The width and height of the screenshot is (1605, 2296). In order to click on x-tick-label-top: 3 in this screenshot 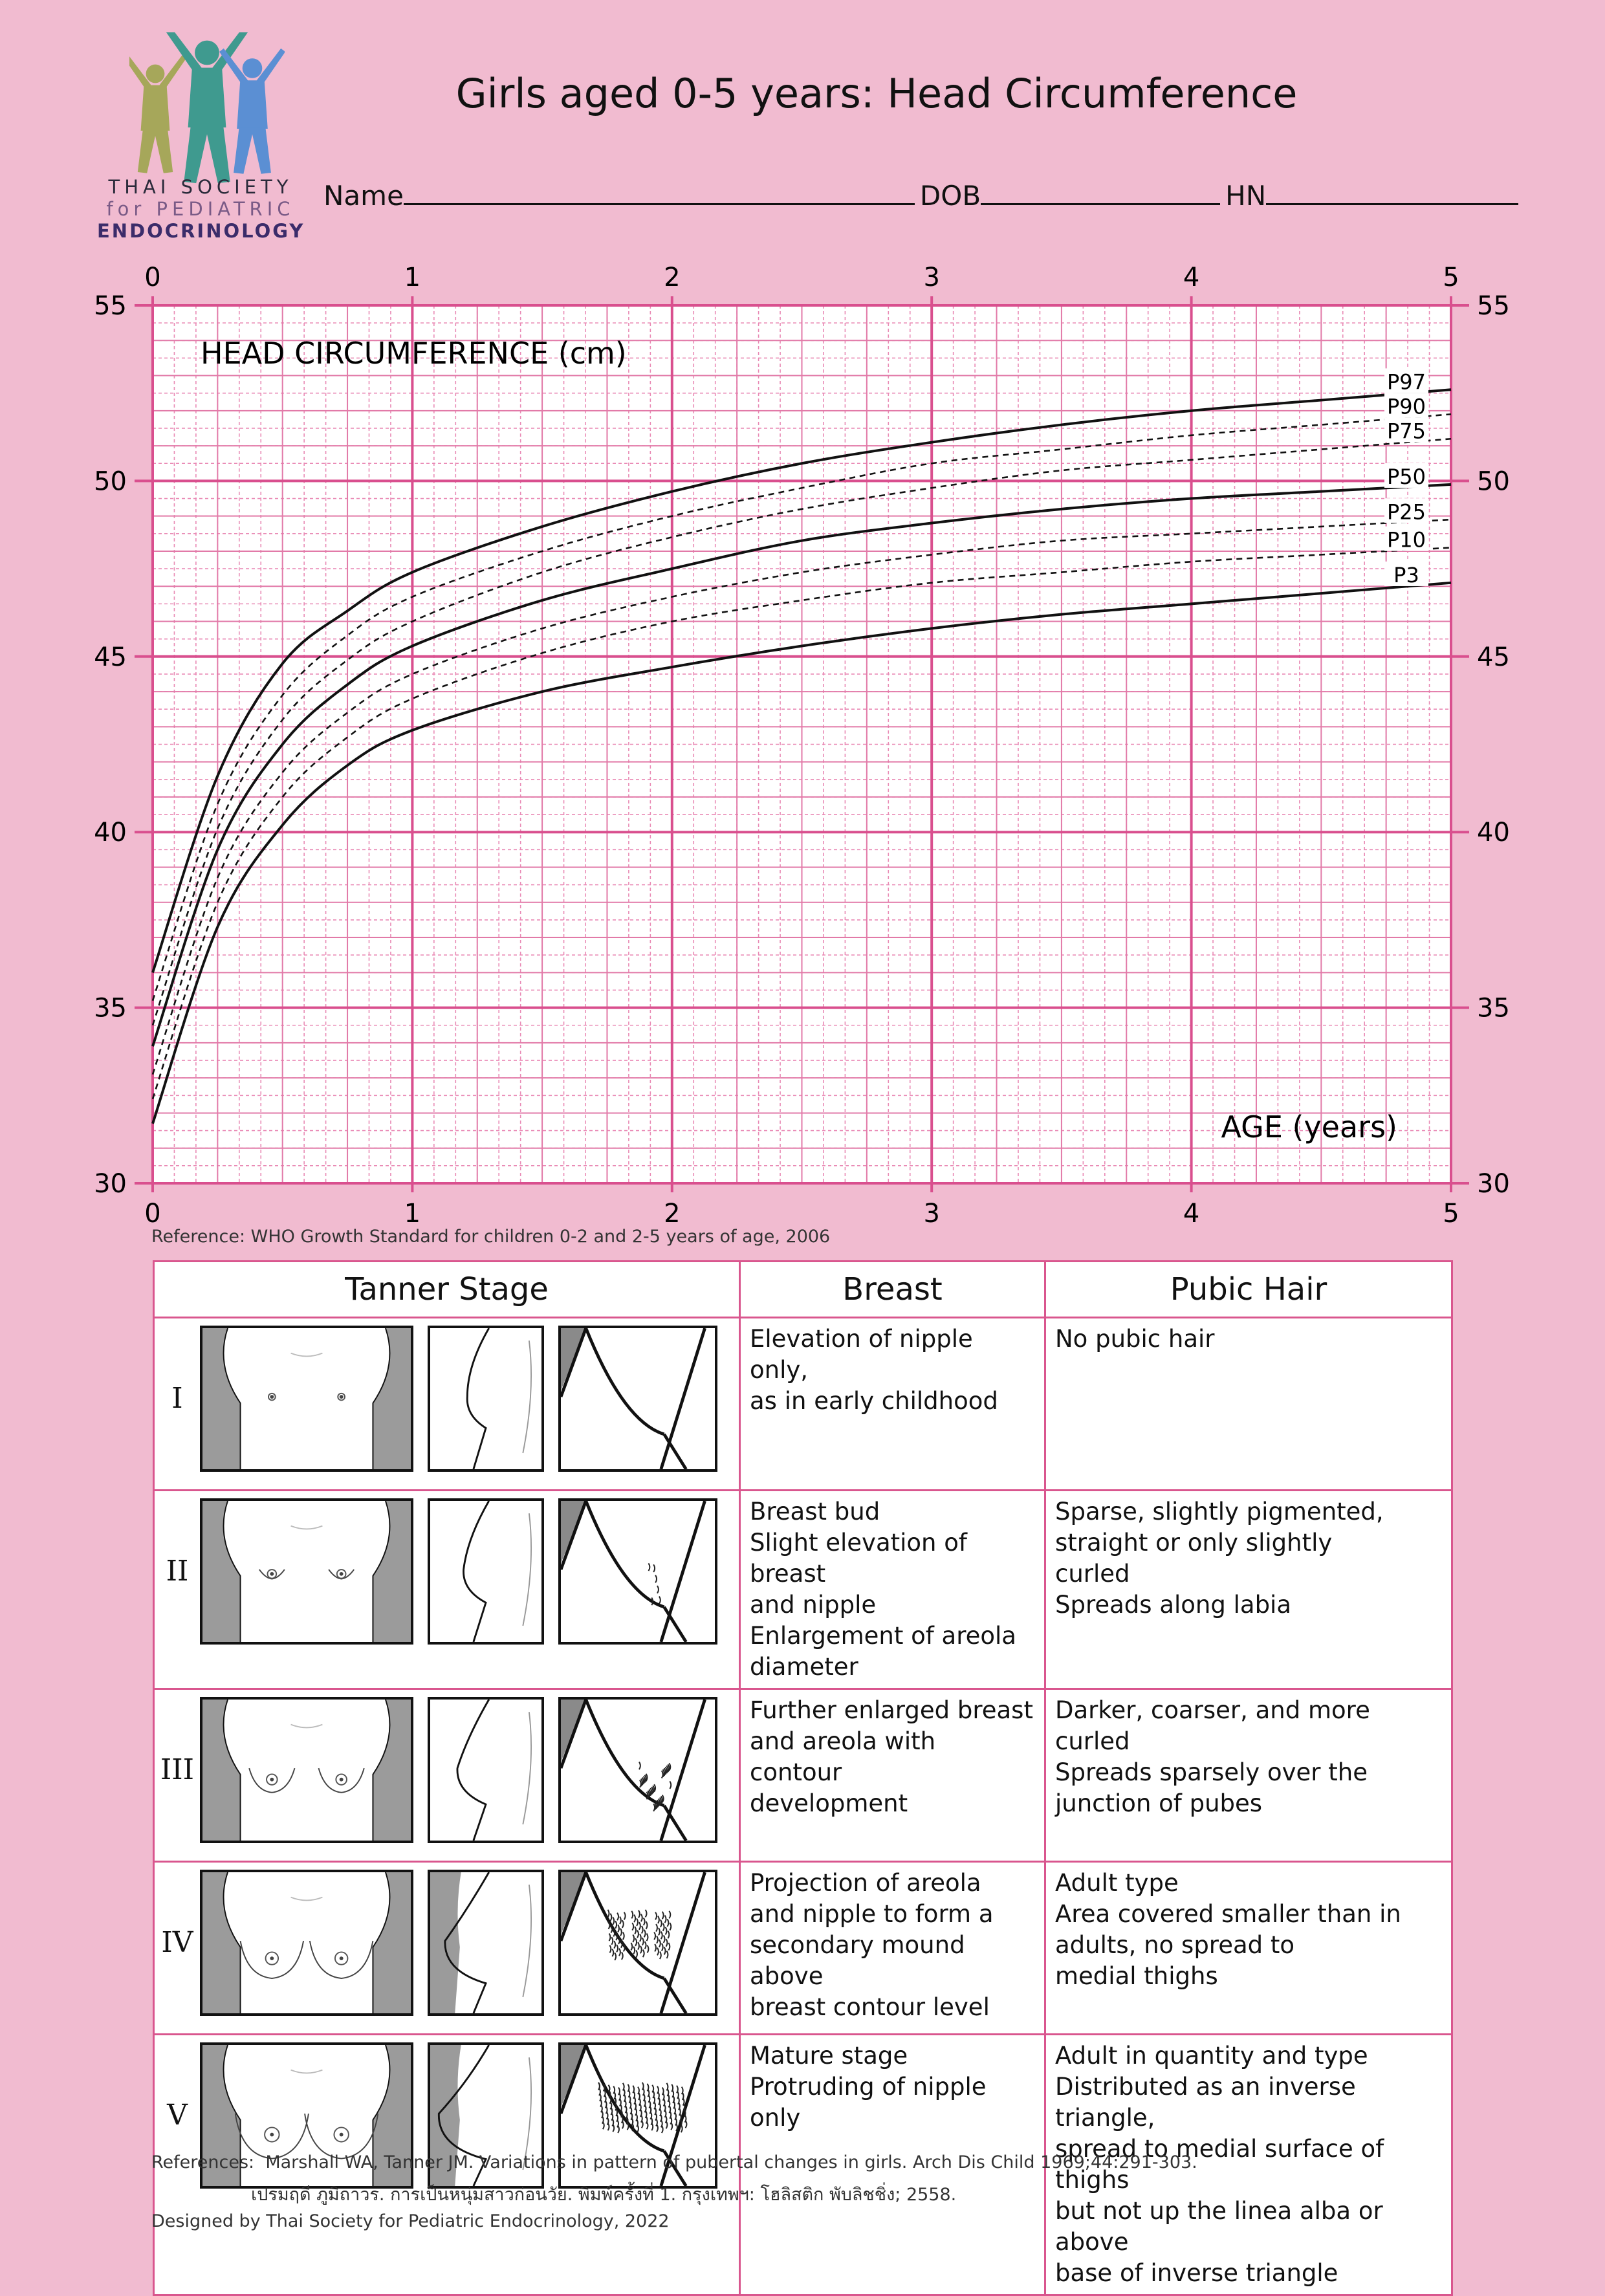, I will do `click(931, 277)`.